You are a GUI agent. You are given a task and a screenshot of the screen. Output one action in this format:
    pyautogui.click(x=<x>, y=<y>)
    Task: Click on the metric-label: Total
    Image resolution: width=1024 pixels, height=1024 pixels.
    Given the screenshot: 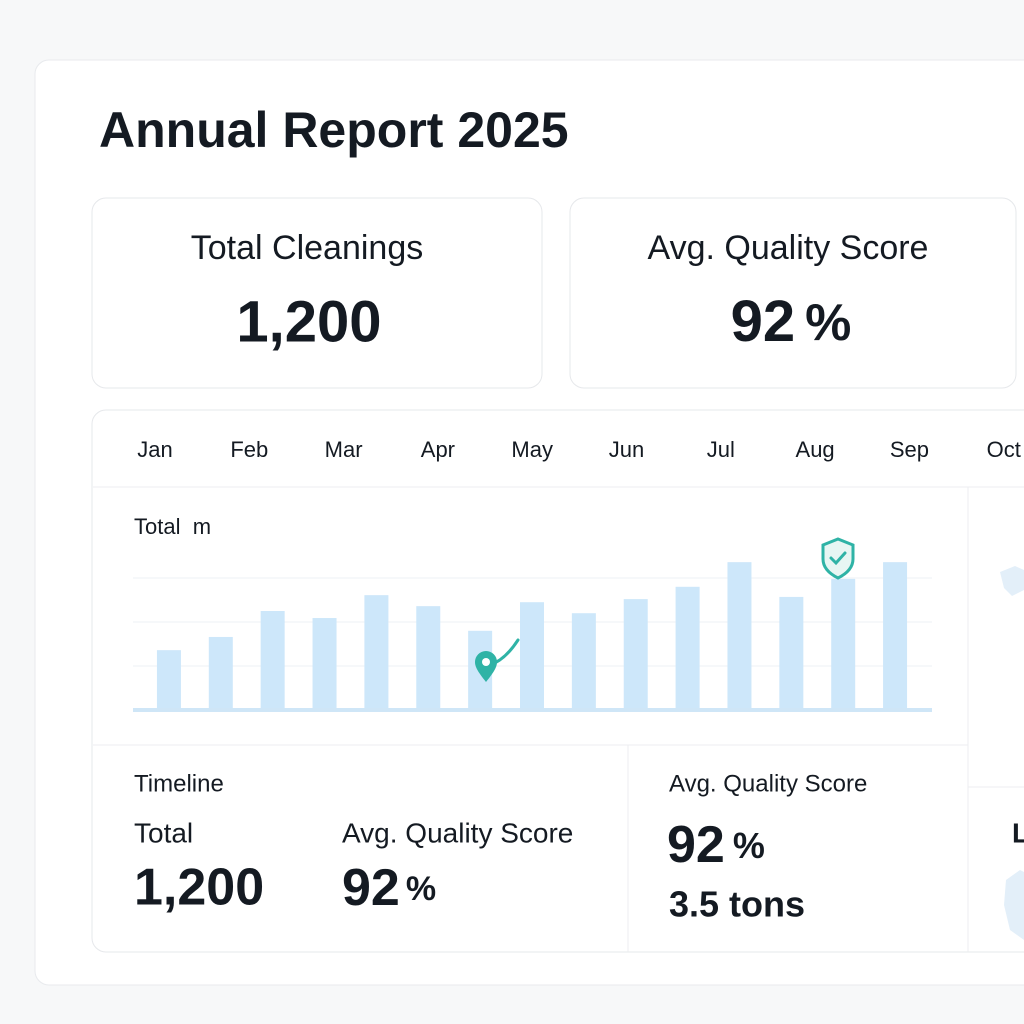 What is the action you would take?
    pyautogui.click(x=163, y=832)
    